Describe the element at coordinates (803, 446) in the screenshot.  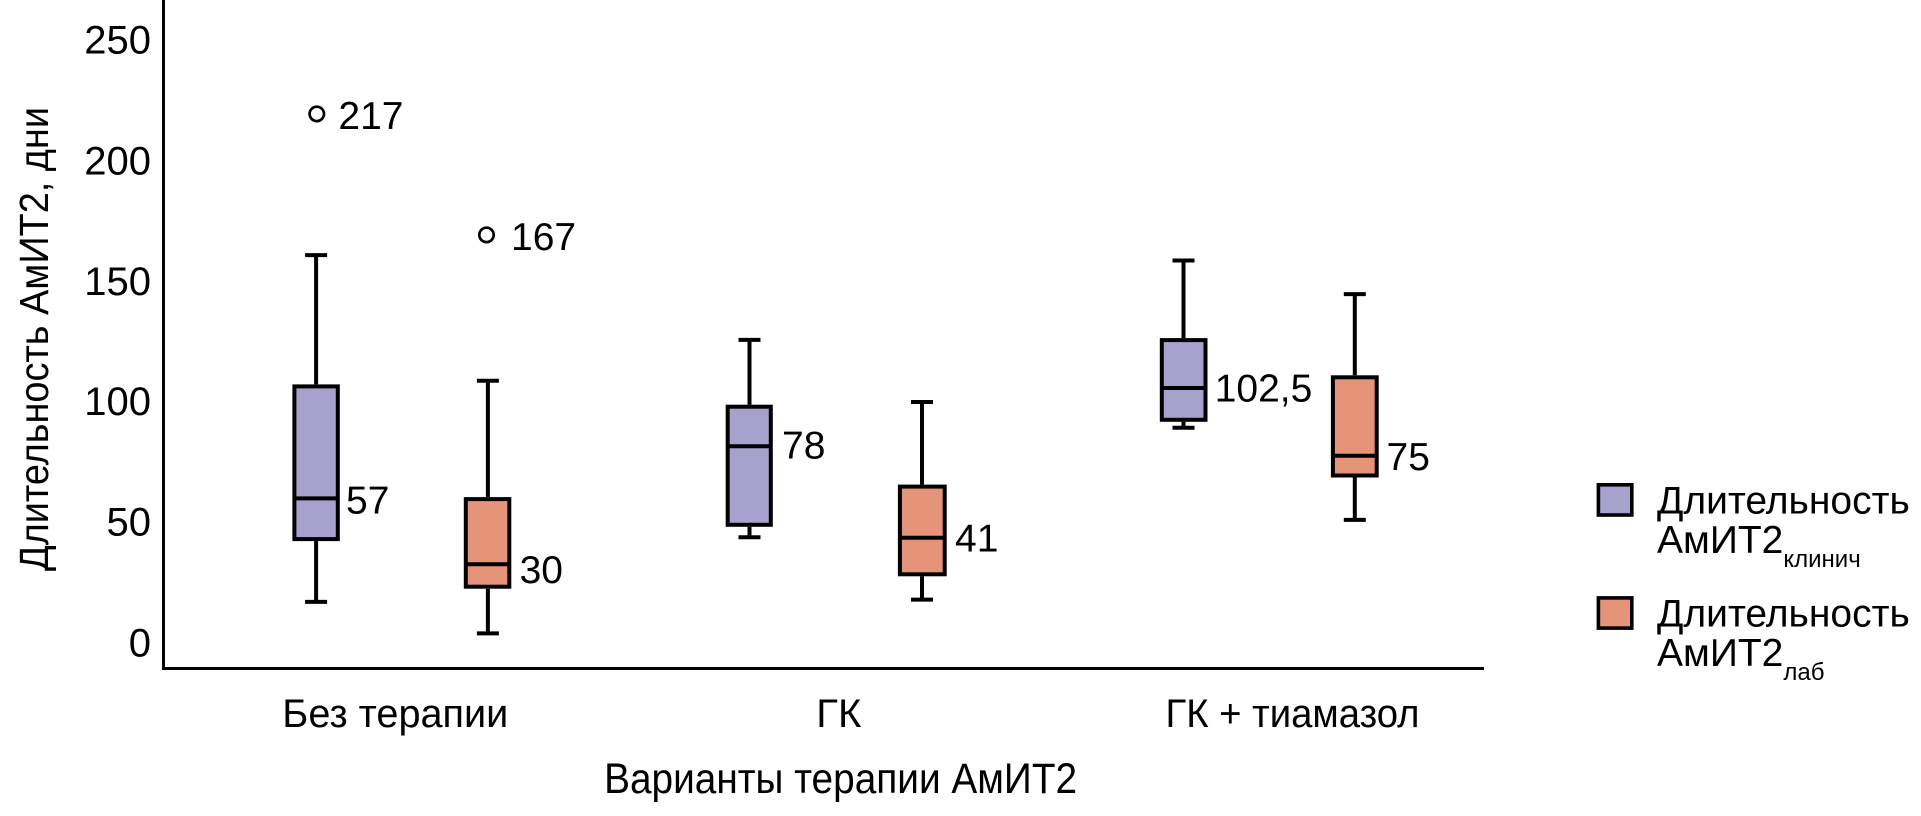
I see `svg-text: 78` at that location.